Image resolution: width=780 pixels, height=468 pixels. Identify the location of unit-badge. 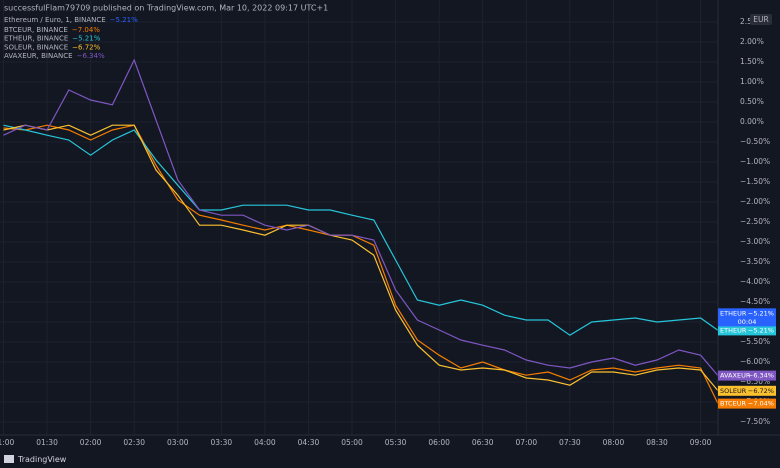
(761, 19).